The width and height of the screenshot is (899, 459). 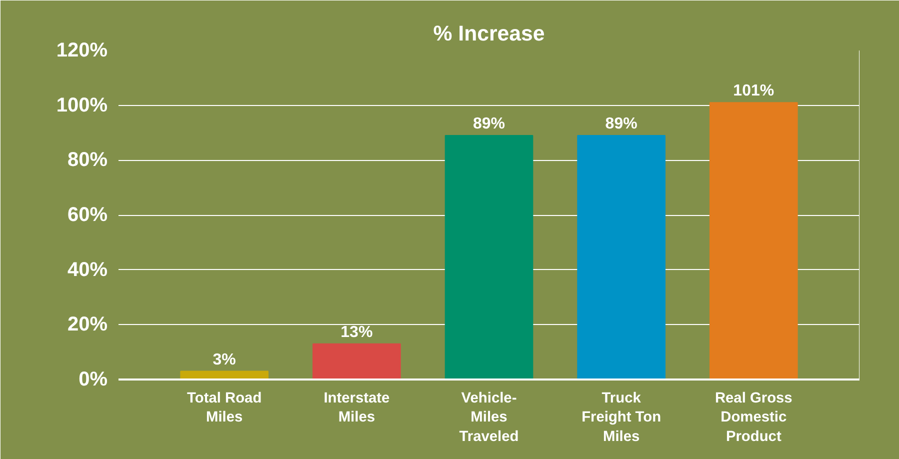 What do you see at coordinates (93, 379) in the screenshot?
I see `y-tick-label: 0%` at bounding box center [93, 379].